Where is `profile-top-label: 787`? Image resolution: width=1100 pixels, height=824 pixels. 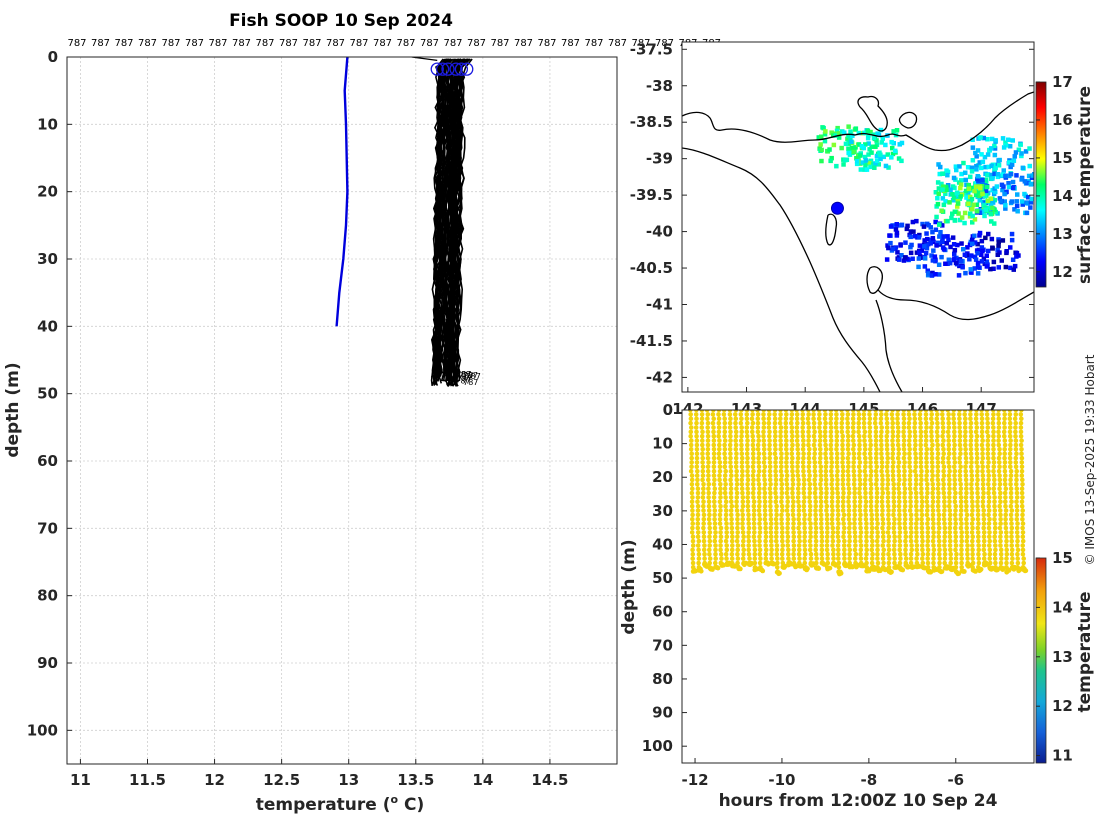 profile-top-label: 787 is located at coordinates (640, 43).